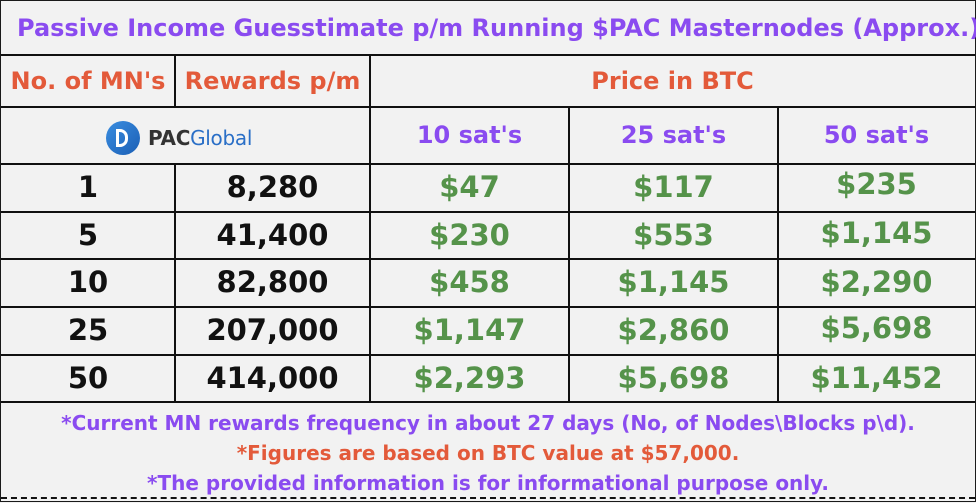  Describe the element at coordinates (88, 81) in the screenshot. I see `header-mn-count: No. of MN's` at that location.